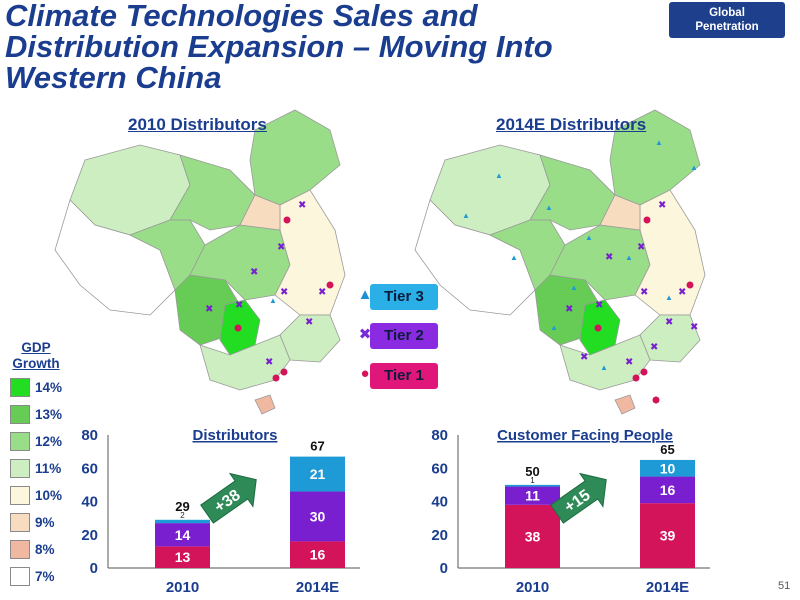 This screenshot has width=800, height=600. I want to click on map-title-2010: 2010 Distributors, so click(197, 124).